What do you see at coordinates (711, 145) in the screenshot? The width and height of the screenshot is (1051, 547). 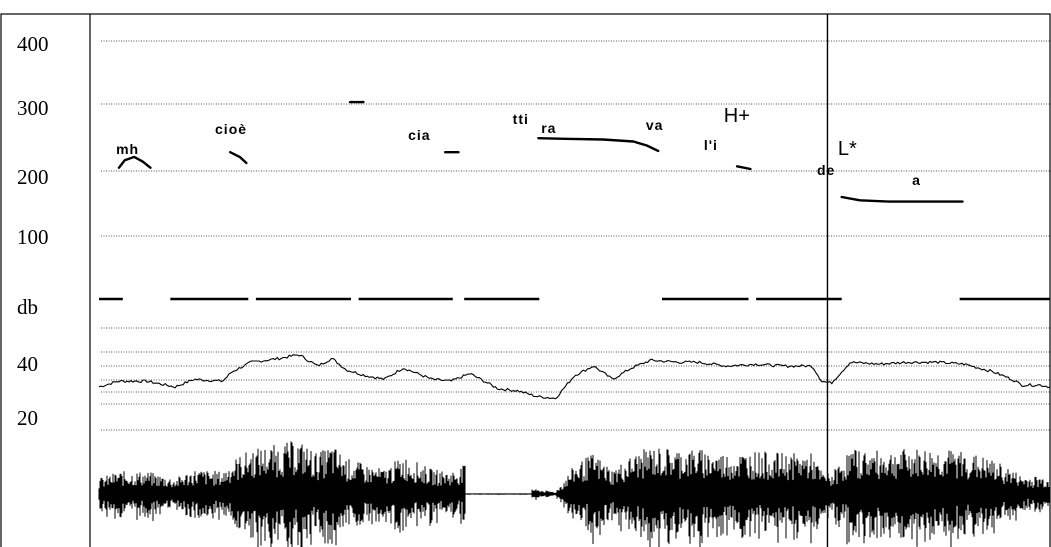 I see `word-label-6: l'i` at bounding box center [711, 145].